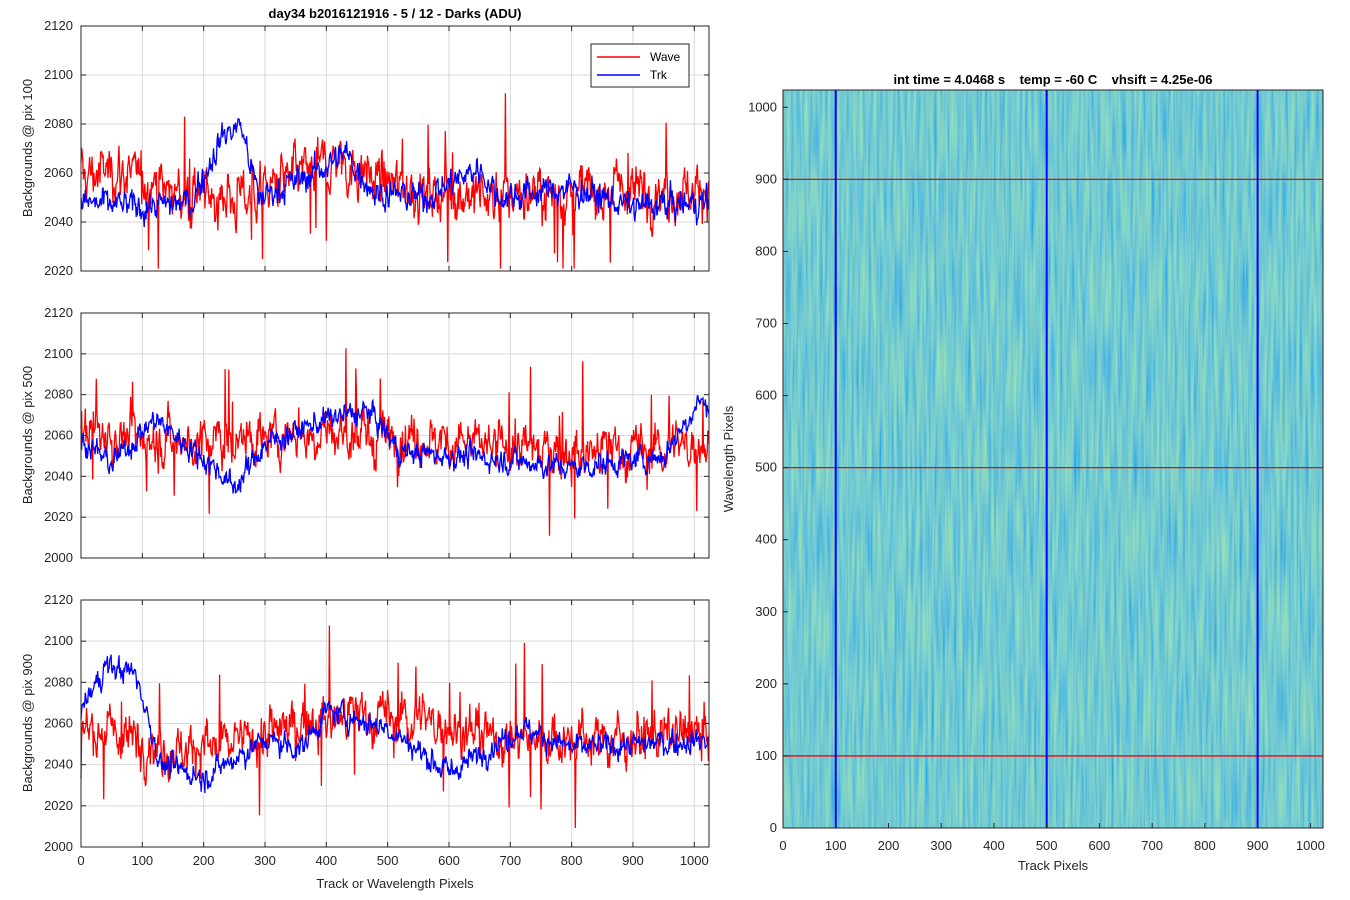 This screenshot has width=1350, height=900. I want to click on series-line-trk-pix500, so click(395, 444).